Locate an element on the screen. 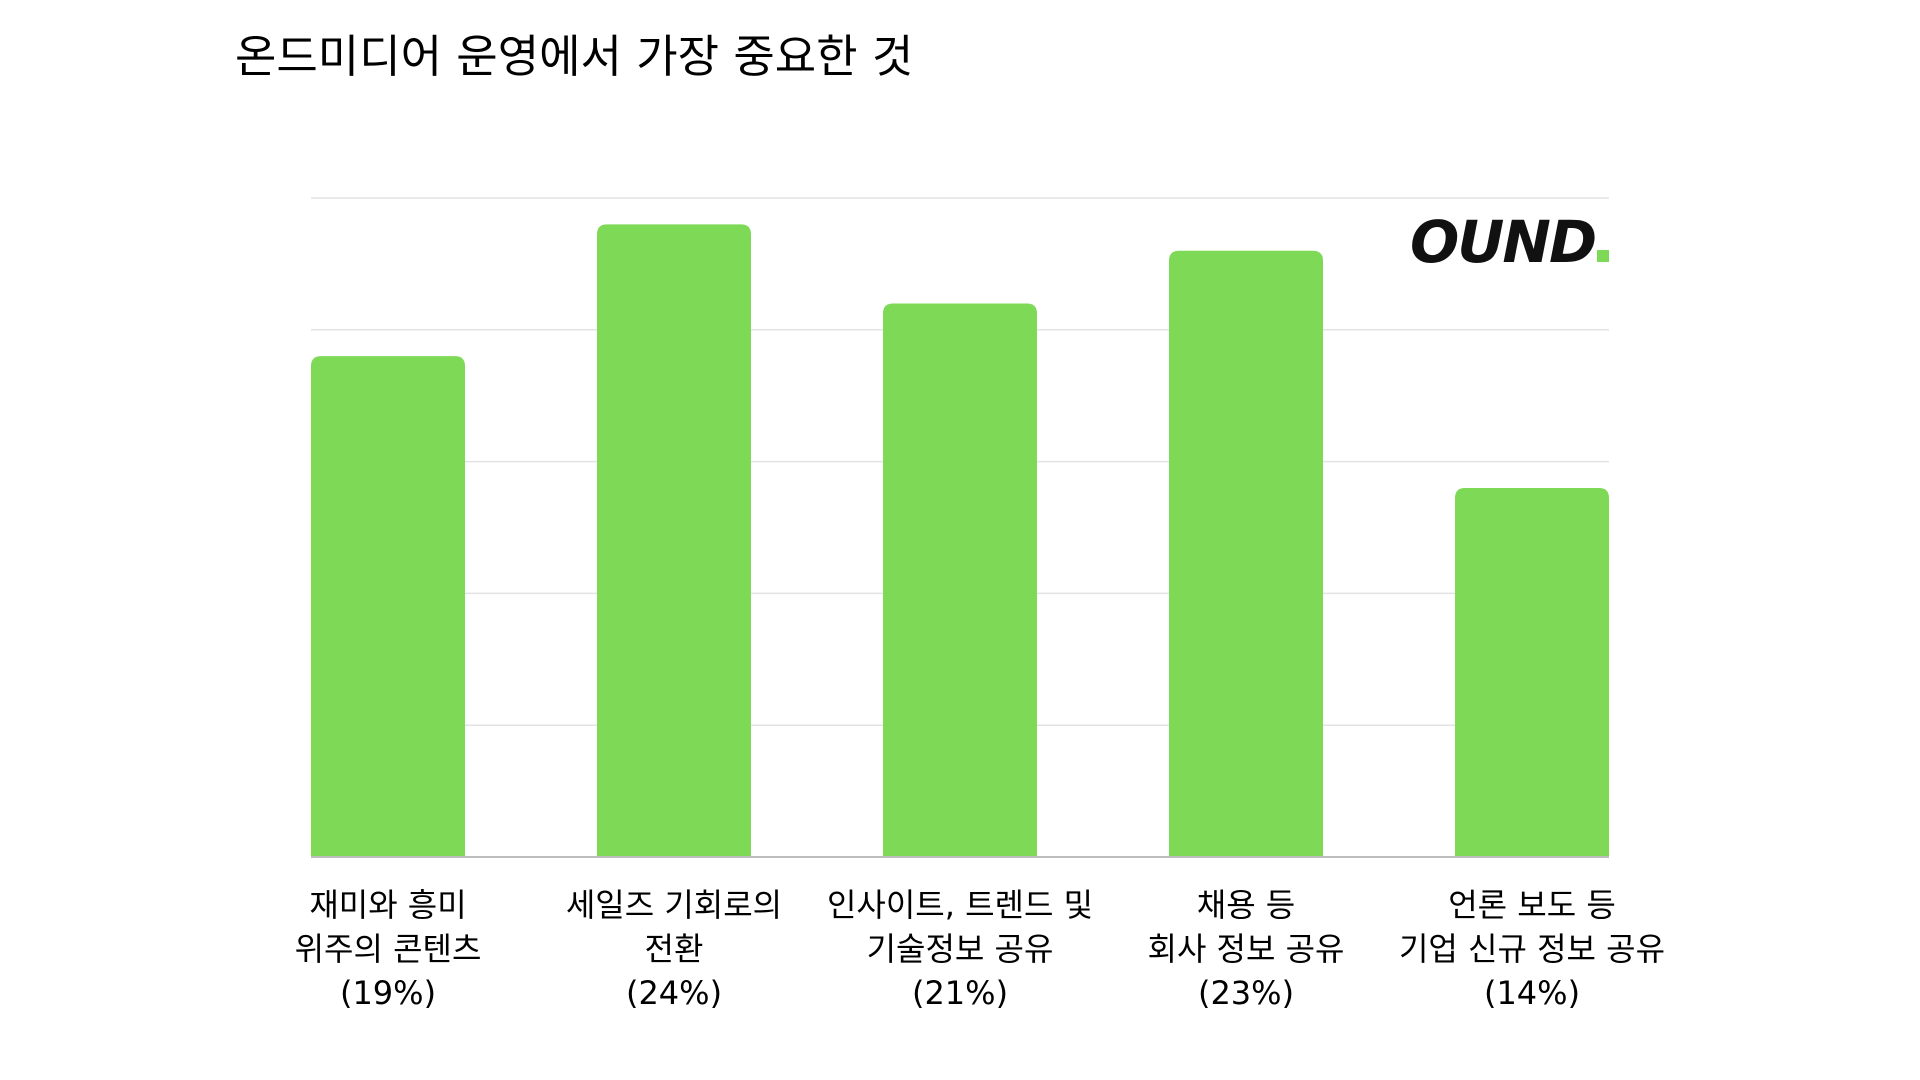 This screenshot has width=1920, height=1080. chart-title: 온드미디어 운영에서 가장 중요한 것 is located at coordinates (574, 56).